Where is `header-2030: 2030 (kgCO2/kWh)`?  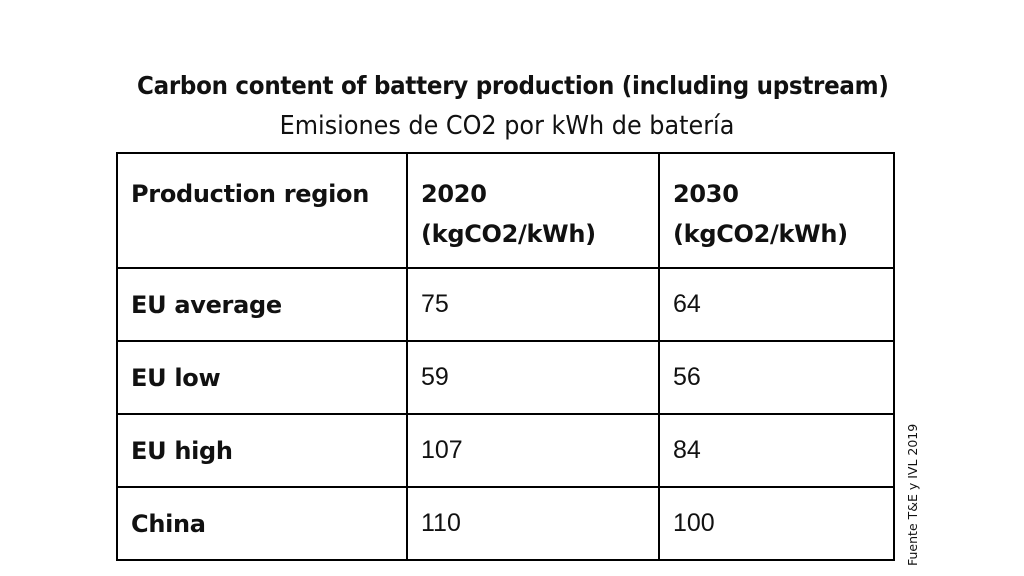 header-2030: 2030 (kgCO2/kWh) is located at coordinates (776, 210).